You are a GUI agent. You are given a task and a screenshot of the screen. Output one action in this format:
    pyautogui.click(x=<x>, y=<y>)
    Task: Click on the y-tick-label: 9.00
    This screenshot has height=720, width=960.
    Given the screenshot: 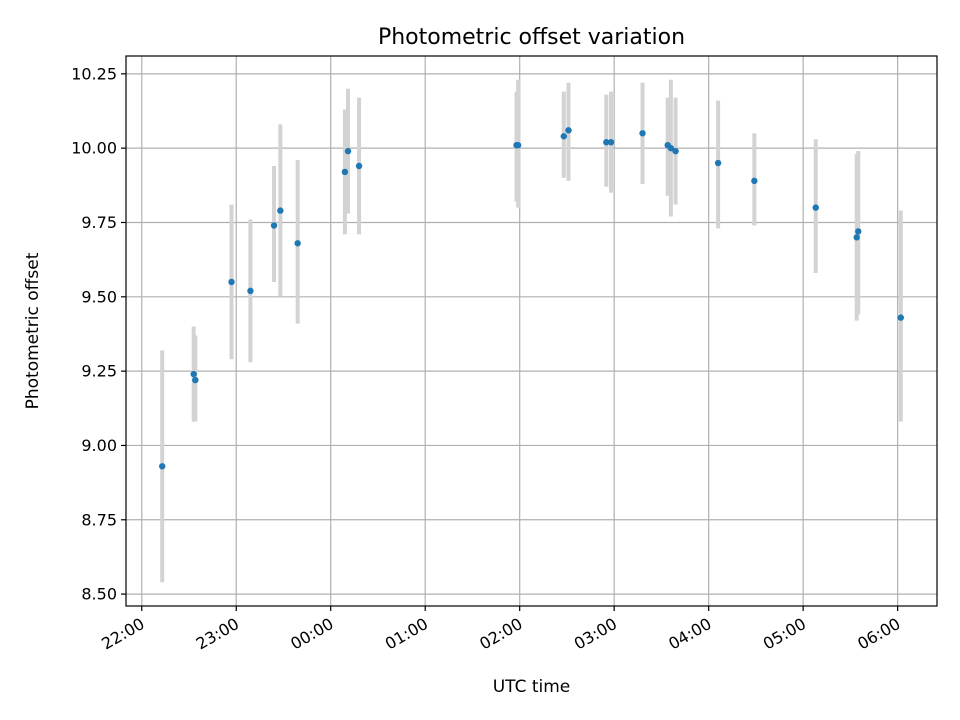 What is the action you would take?
    pyautogui.click(x=99, y=445)
    